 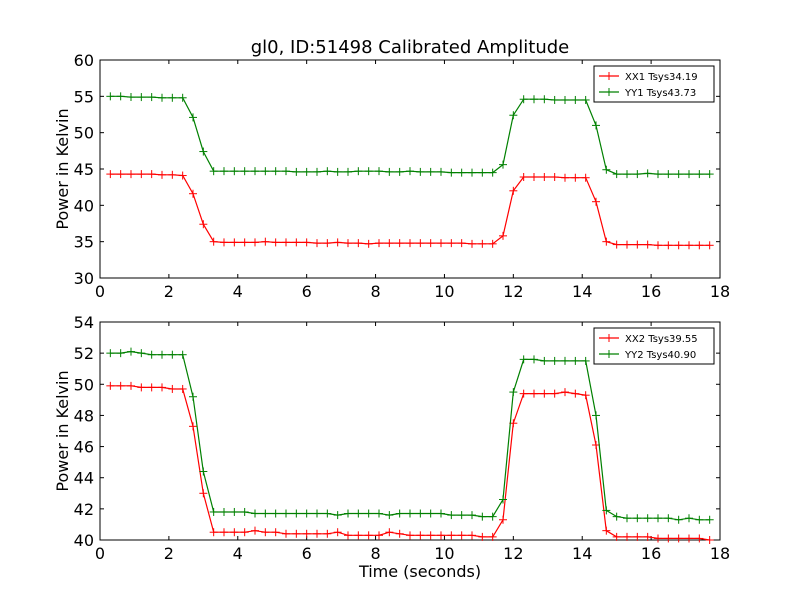 I want to click on y-tick-label: 50, so click(x=84, y=384).